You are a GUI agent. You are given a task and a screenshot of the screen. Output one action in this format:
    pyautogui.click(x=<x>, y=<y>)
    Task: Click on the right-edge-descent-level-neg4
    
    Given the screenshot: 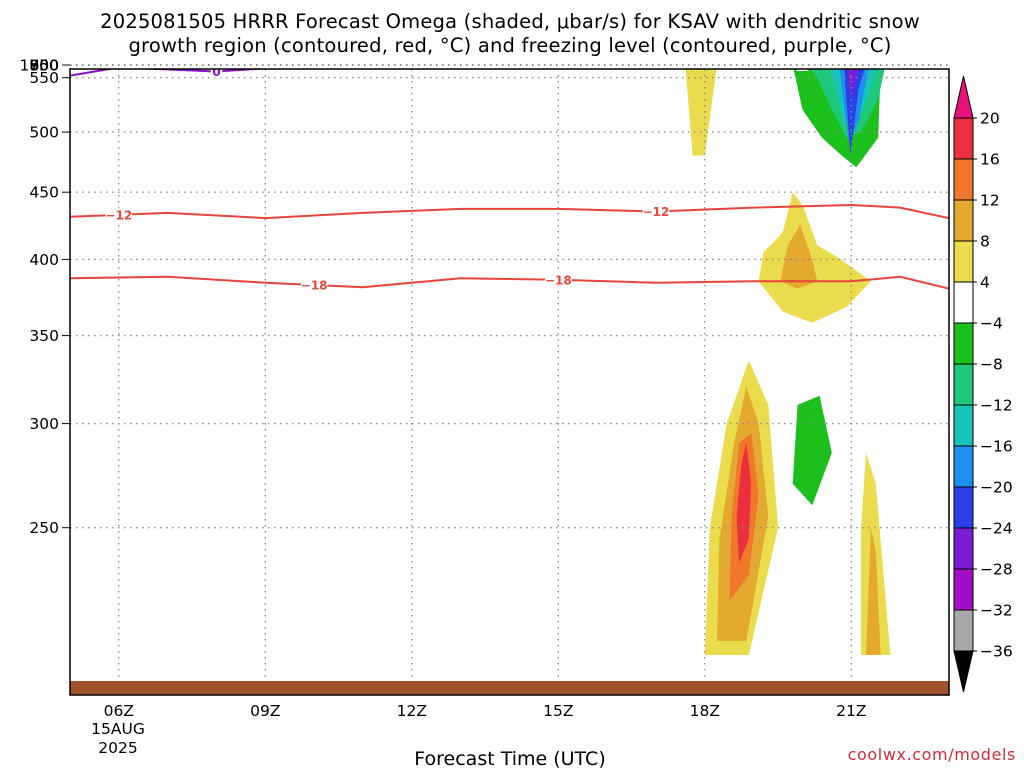 What is the action you would take?
    pyautogui.click(x=940, y=535)
    